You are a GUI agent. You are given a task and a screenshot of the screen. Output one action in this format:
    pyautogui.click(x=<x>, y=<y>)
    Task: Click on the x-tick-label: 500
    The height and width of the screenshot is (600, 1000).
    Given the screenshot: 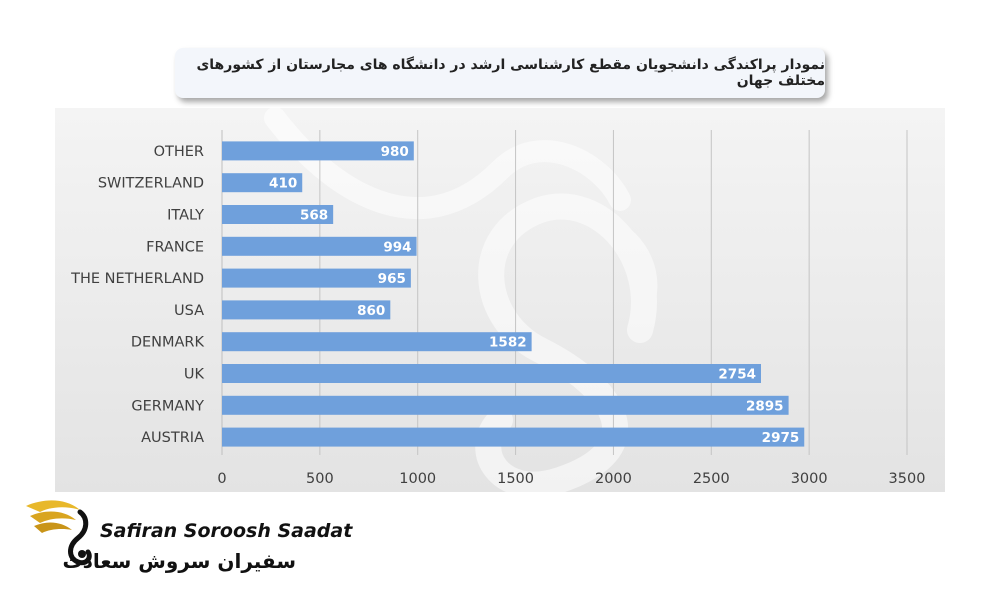 What is the action you would take?
    pyautogui.click(x=320, y=479)
    